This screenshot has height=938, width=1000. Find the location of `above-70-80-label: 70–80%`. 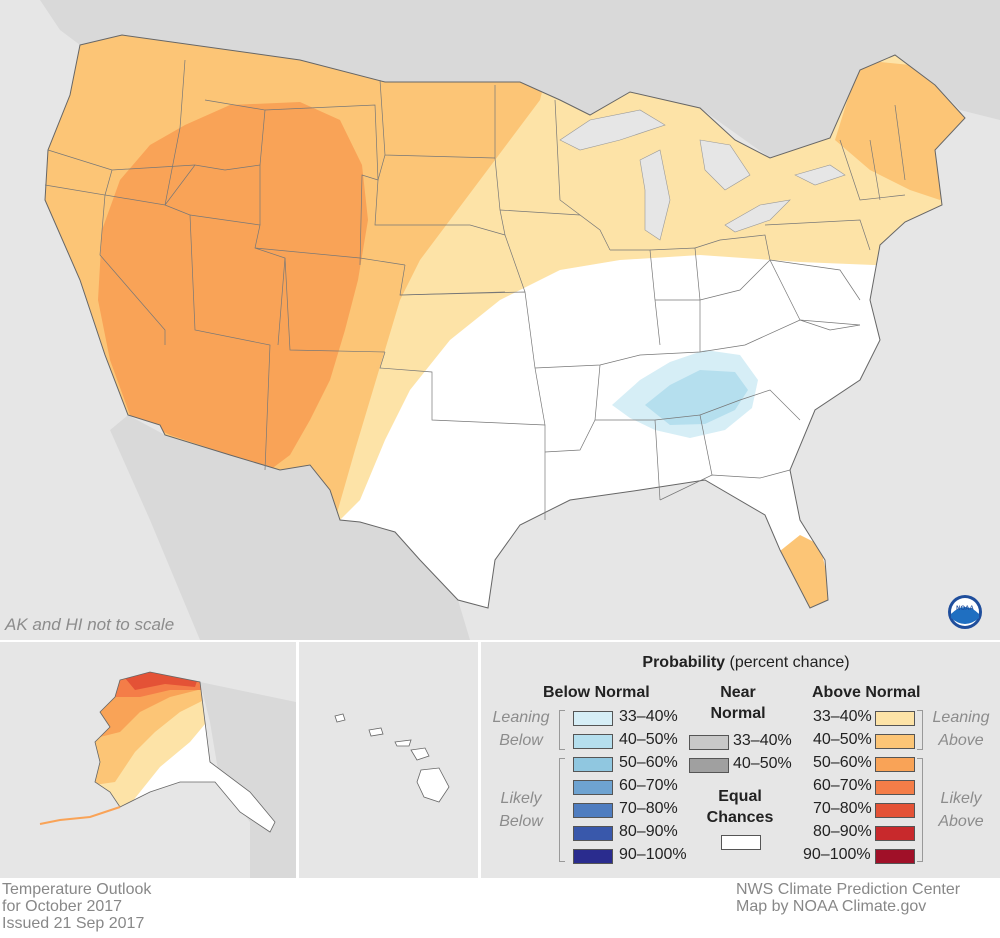

above-70-80-label: 70–80% is located at coordinates (842, 808).